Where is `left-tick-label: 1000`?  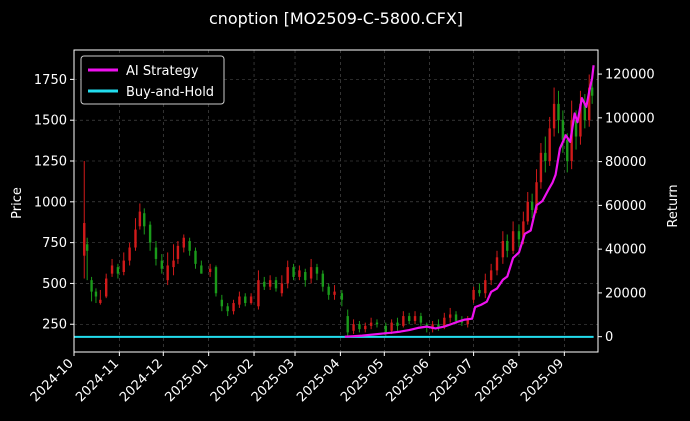
left-tick-label: 1000 is located at coordinates (50, 202).